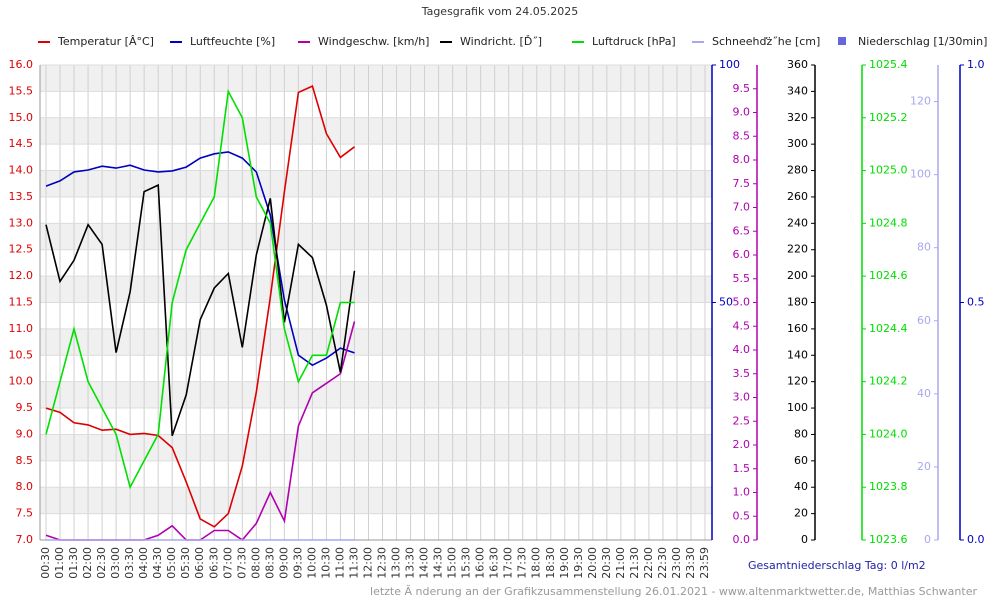 Image resolution: width=1000 pixels, height=600 pixels. I want to click on x-tick-label: 07:00, so click(227, 563).